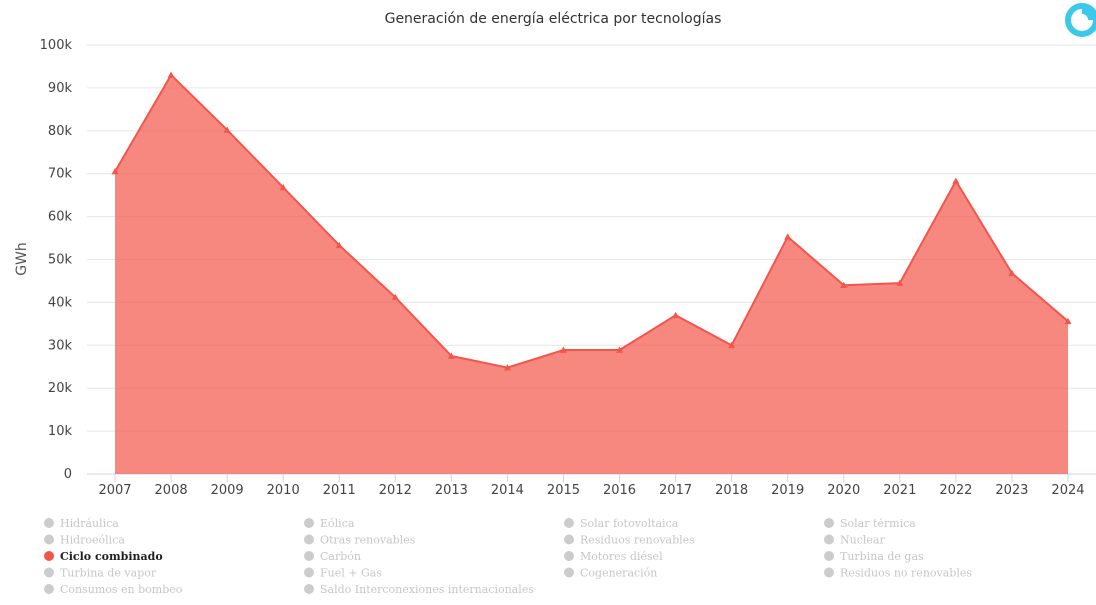  Describe the element at coordinates (339, 490) in the screenshot. I see `x-tick-label: 2011` at that location.